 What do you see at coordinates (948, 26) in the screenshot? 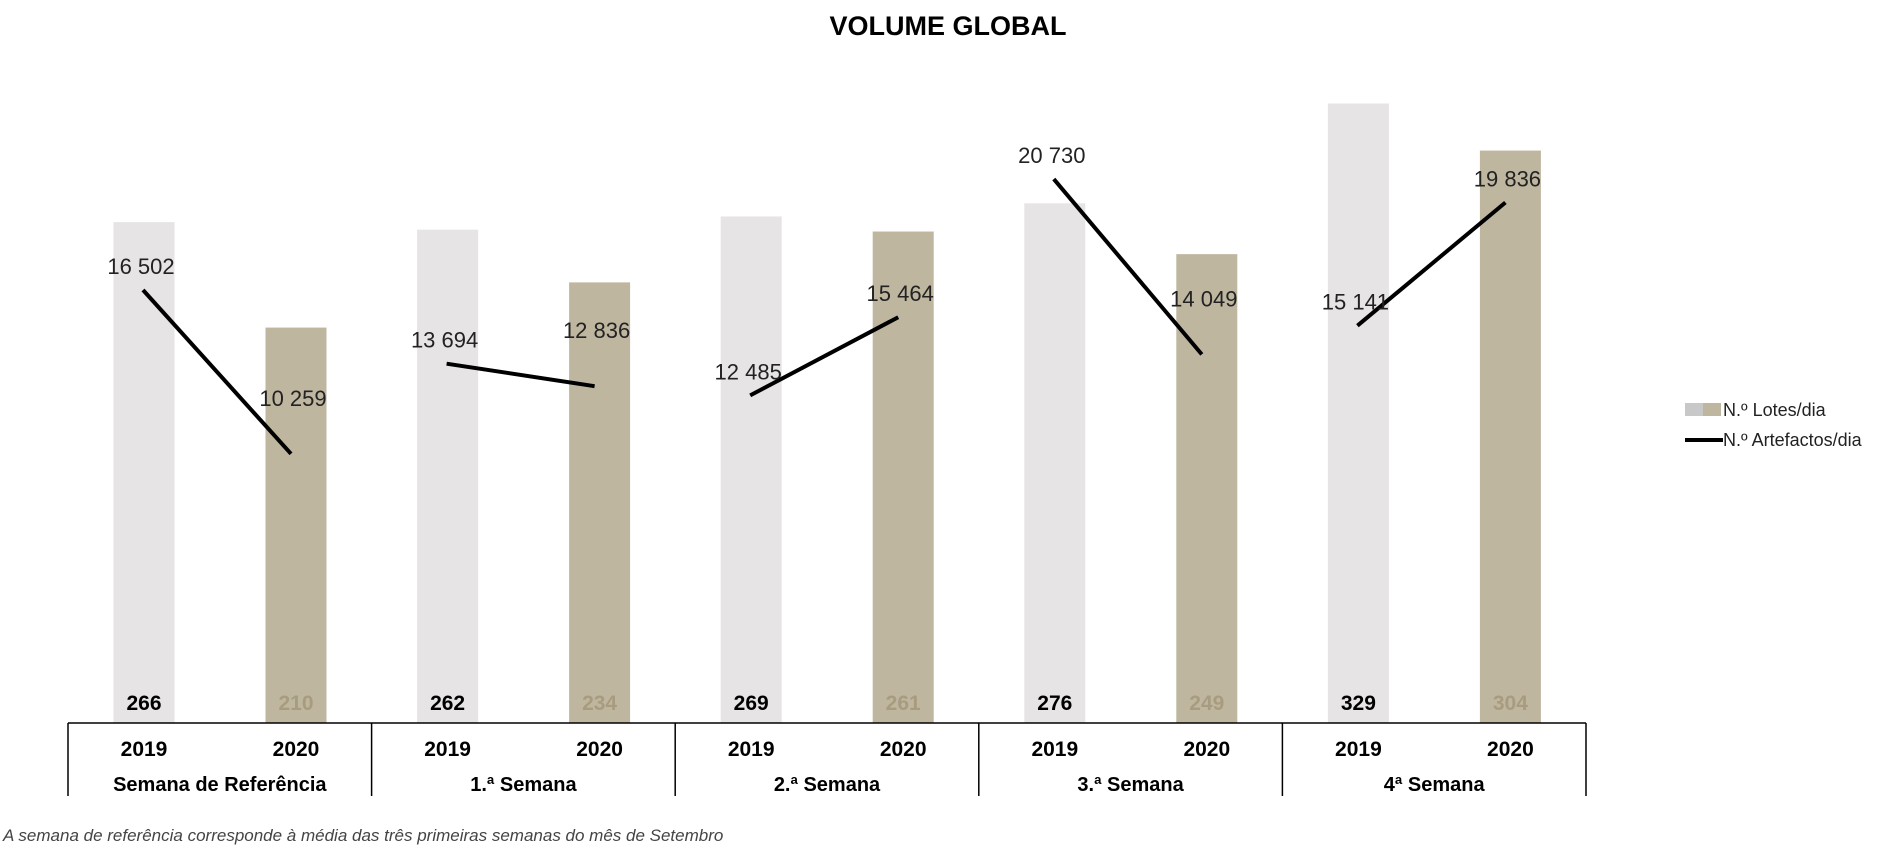
I see `chart-title: VOLUME GLOBAL` at bounding box center [948, 26].